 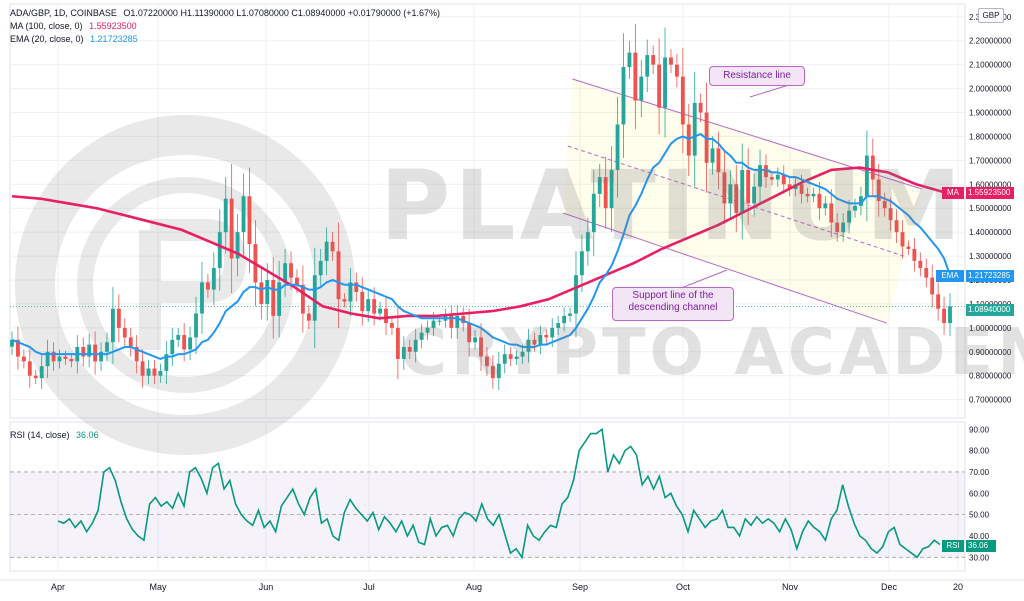 What do you see at coordinates (56, 435) in the screenshot?
I see `rsi-legend: RSI (14, close) 36.06` at bounding box center [56, 435].